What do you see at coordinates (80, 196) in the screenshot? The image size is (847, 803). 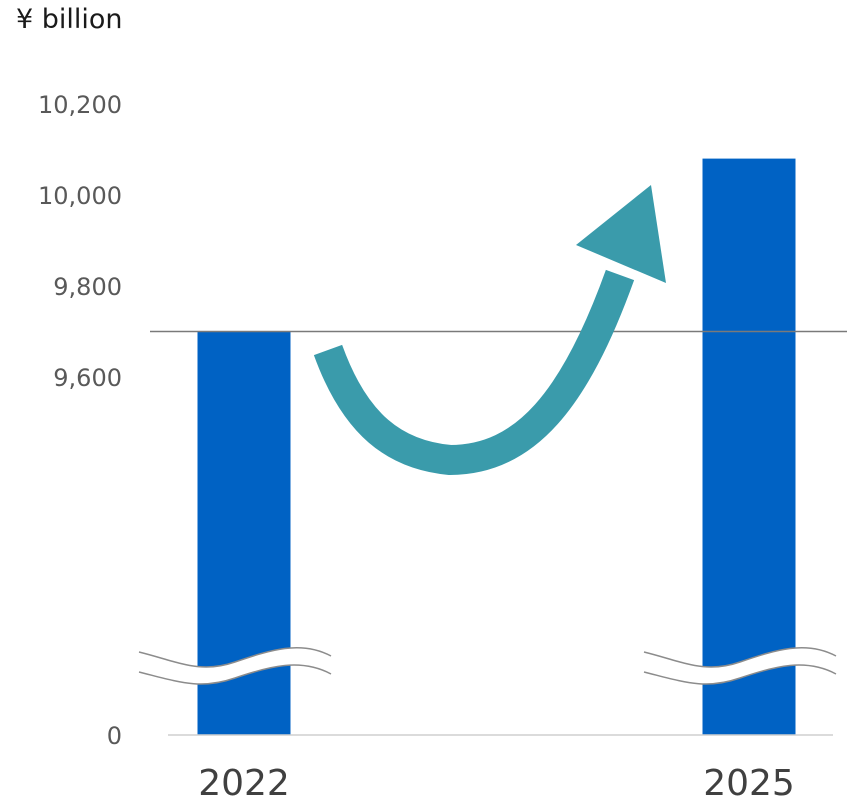 I see `y-tick-label: 10,000` at bounding box center [80, 196].